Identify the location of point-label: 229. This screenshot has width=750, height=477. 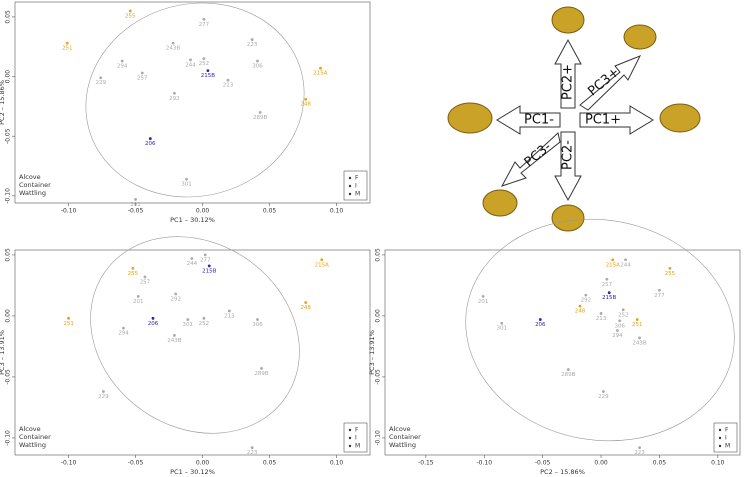
(603, 397).